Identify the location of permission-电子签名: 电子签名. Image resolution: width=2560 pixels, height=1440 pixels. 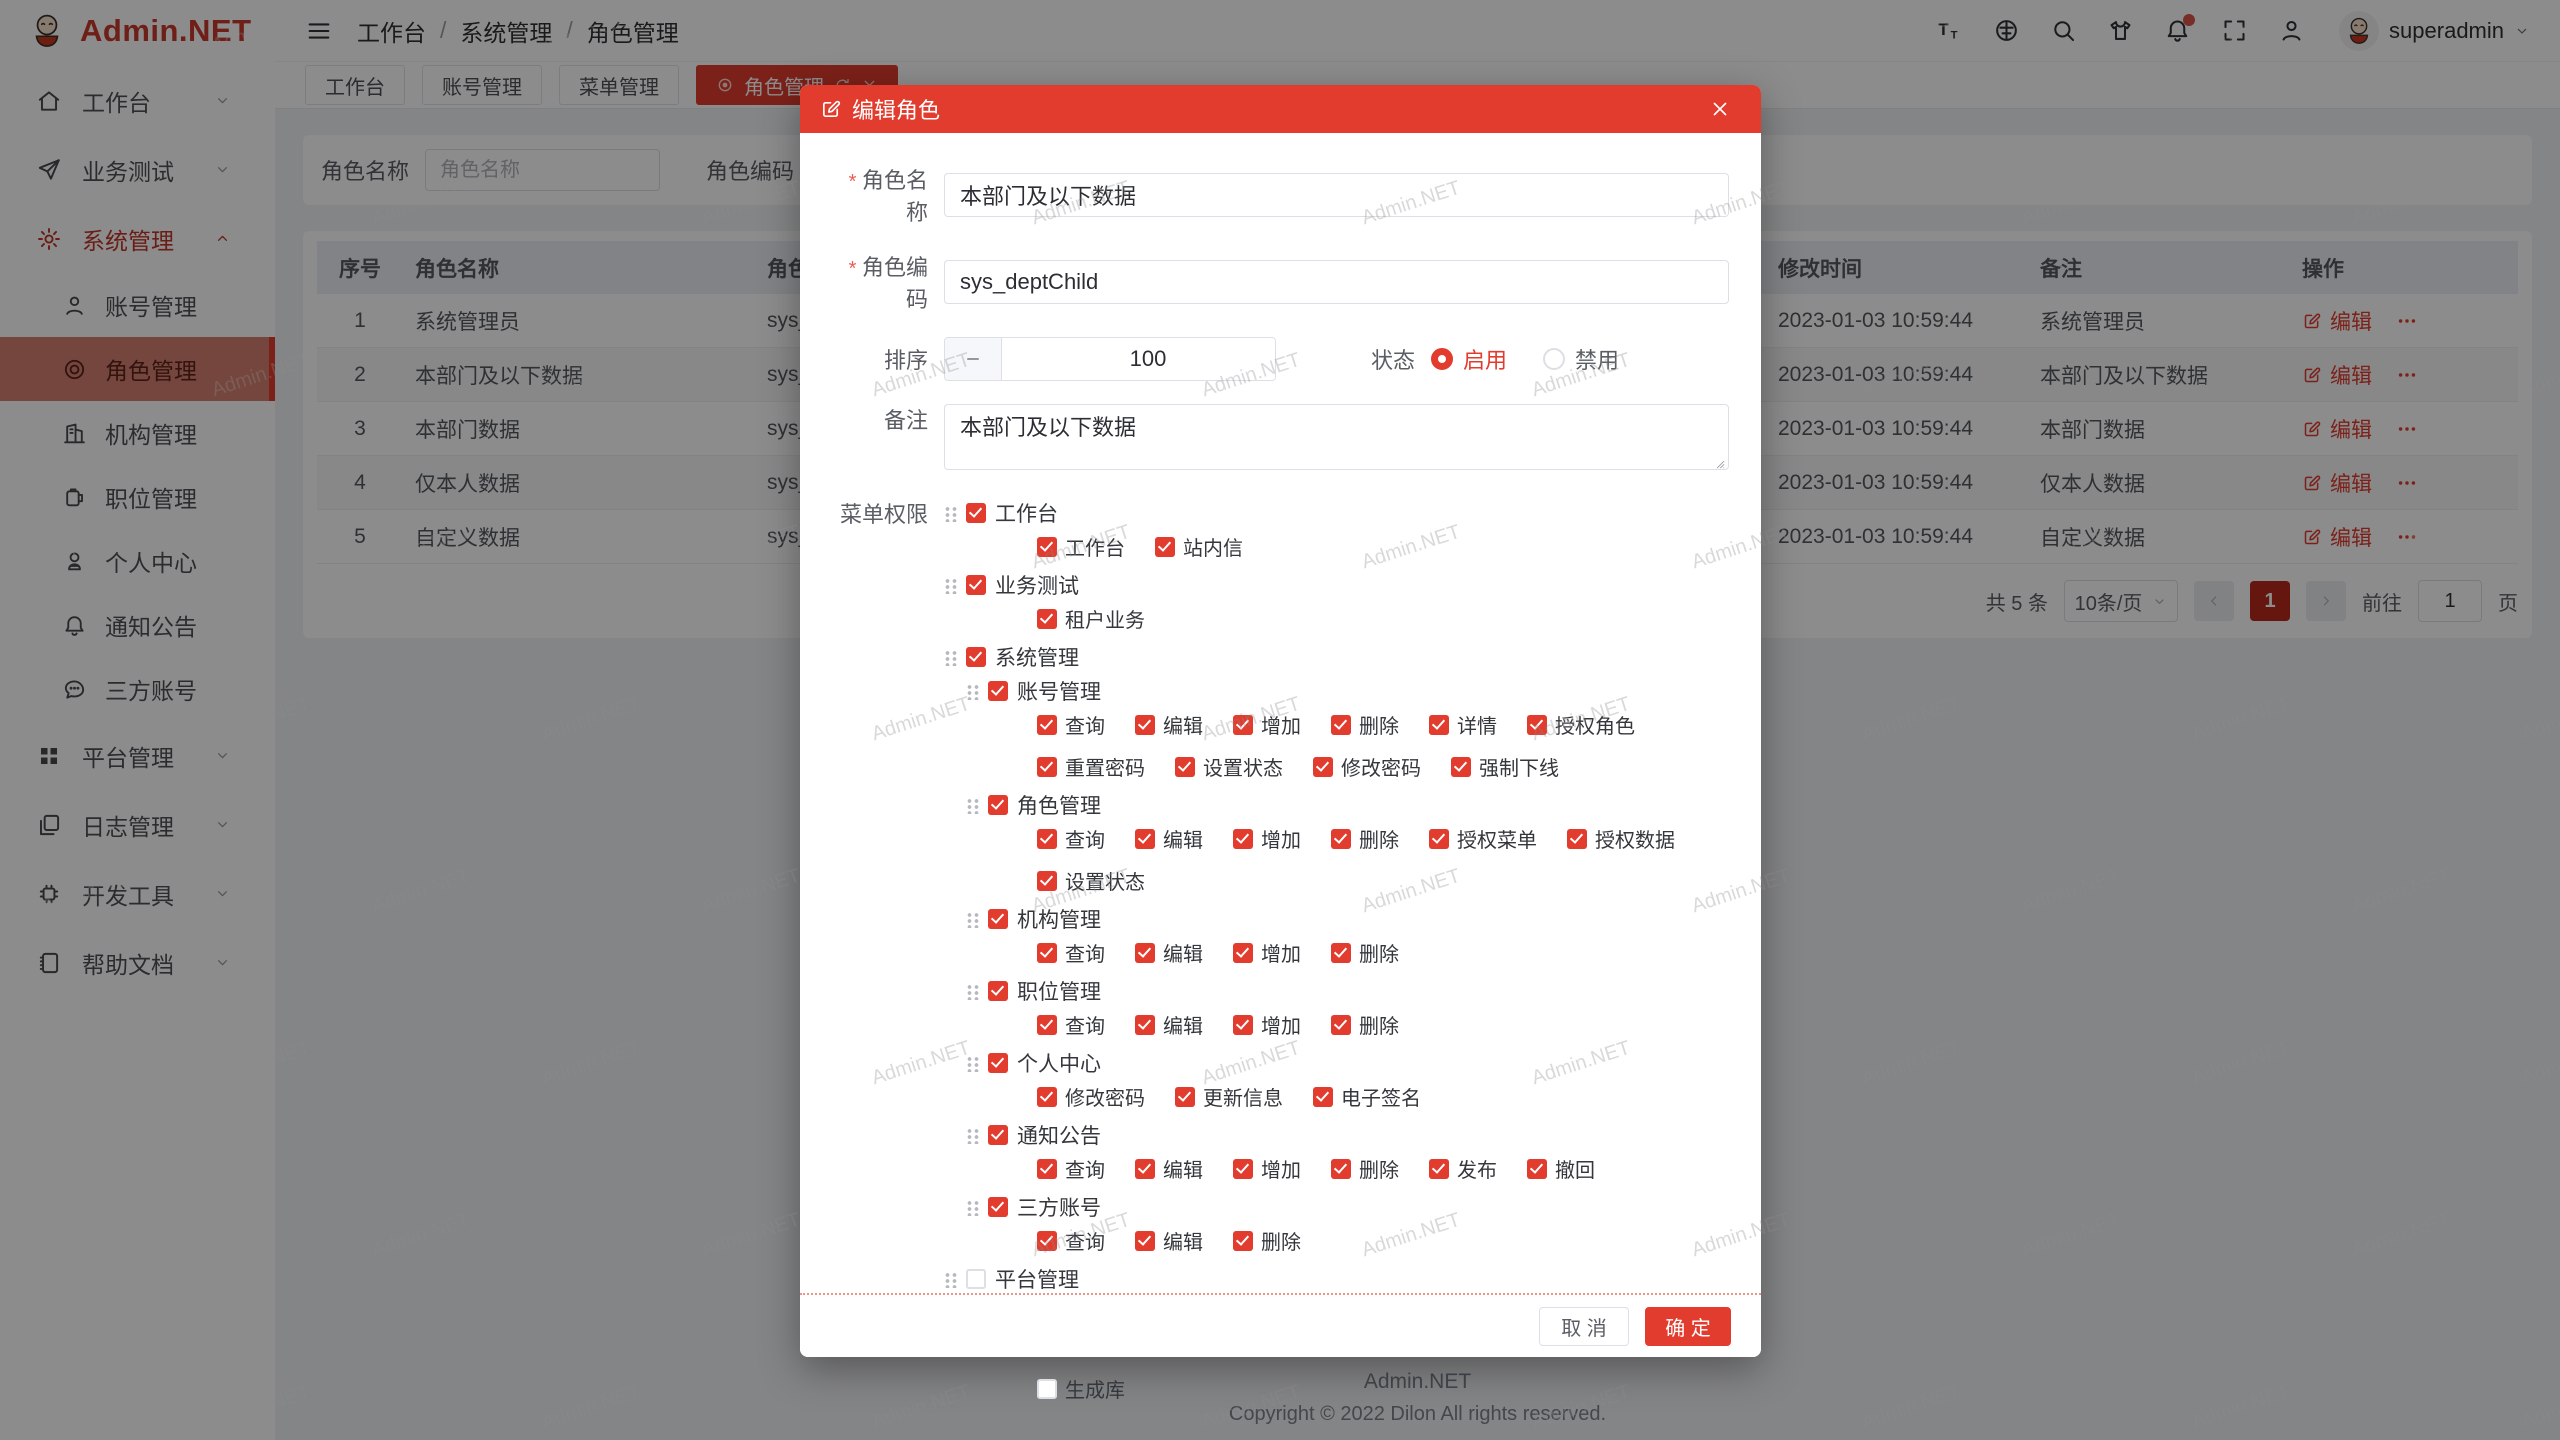
(1367, 1096).